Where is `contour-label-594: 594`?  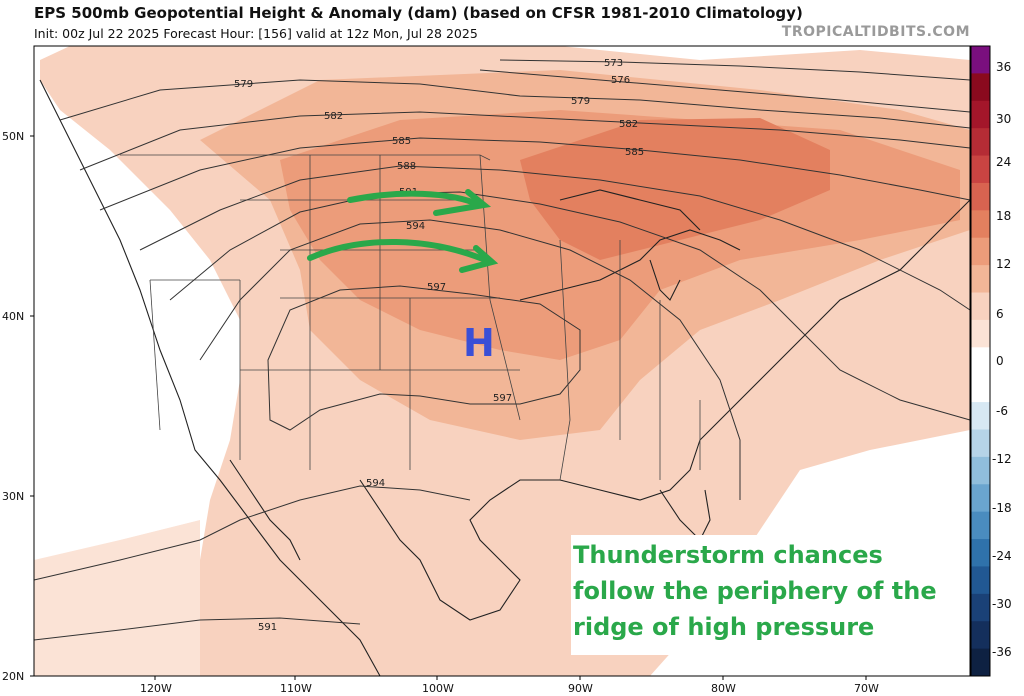
contour-label-594: 594 is located at coordinates (415, 226).